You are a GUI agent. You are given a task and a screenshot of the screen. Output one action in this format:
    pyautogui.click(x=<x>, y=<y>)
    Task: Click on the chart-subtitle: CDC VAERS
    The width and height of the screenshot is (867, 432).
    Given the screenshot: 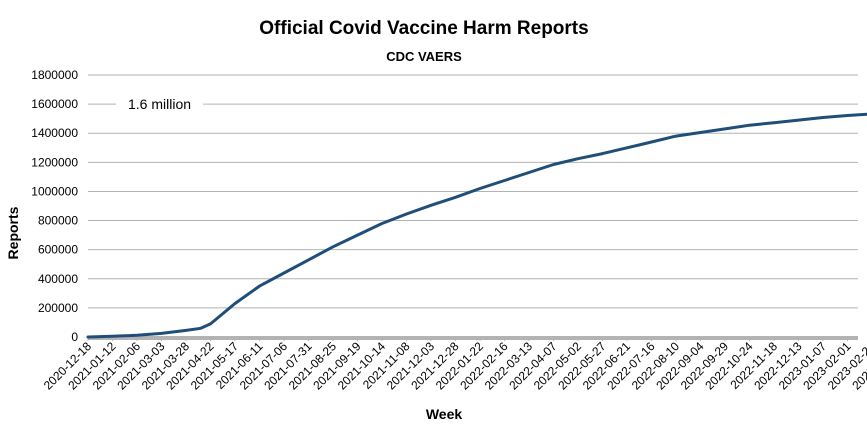 What is the action you would take?
    pyautogui.click(x=424, y=56)
    